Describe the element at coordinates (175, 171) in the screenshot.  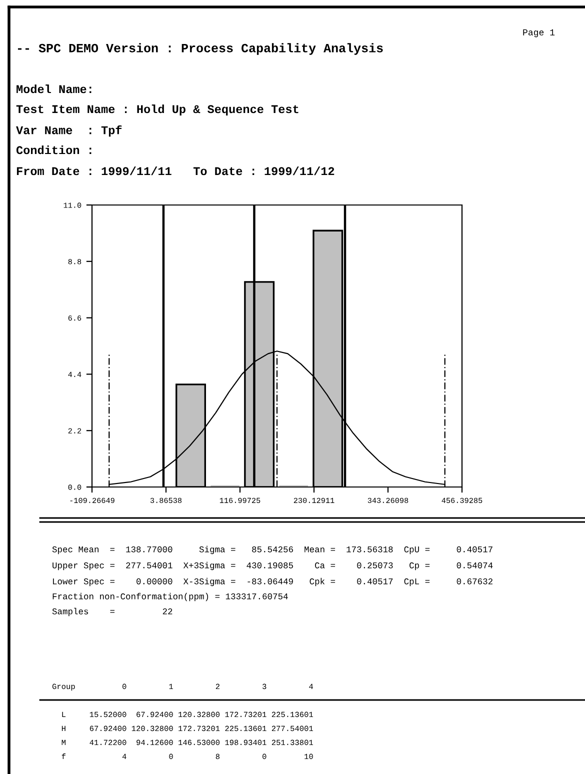
I see `text: From Date : 1999/11/11 To Date : 1999/11/12` at that location.